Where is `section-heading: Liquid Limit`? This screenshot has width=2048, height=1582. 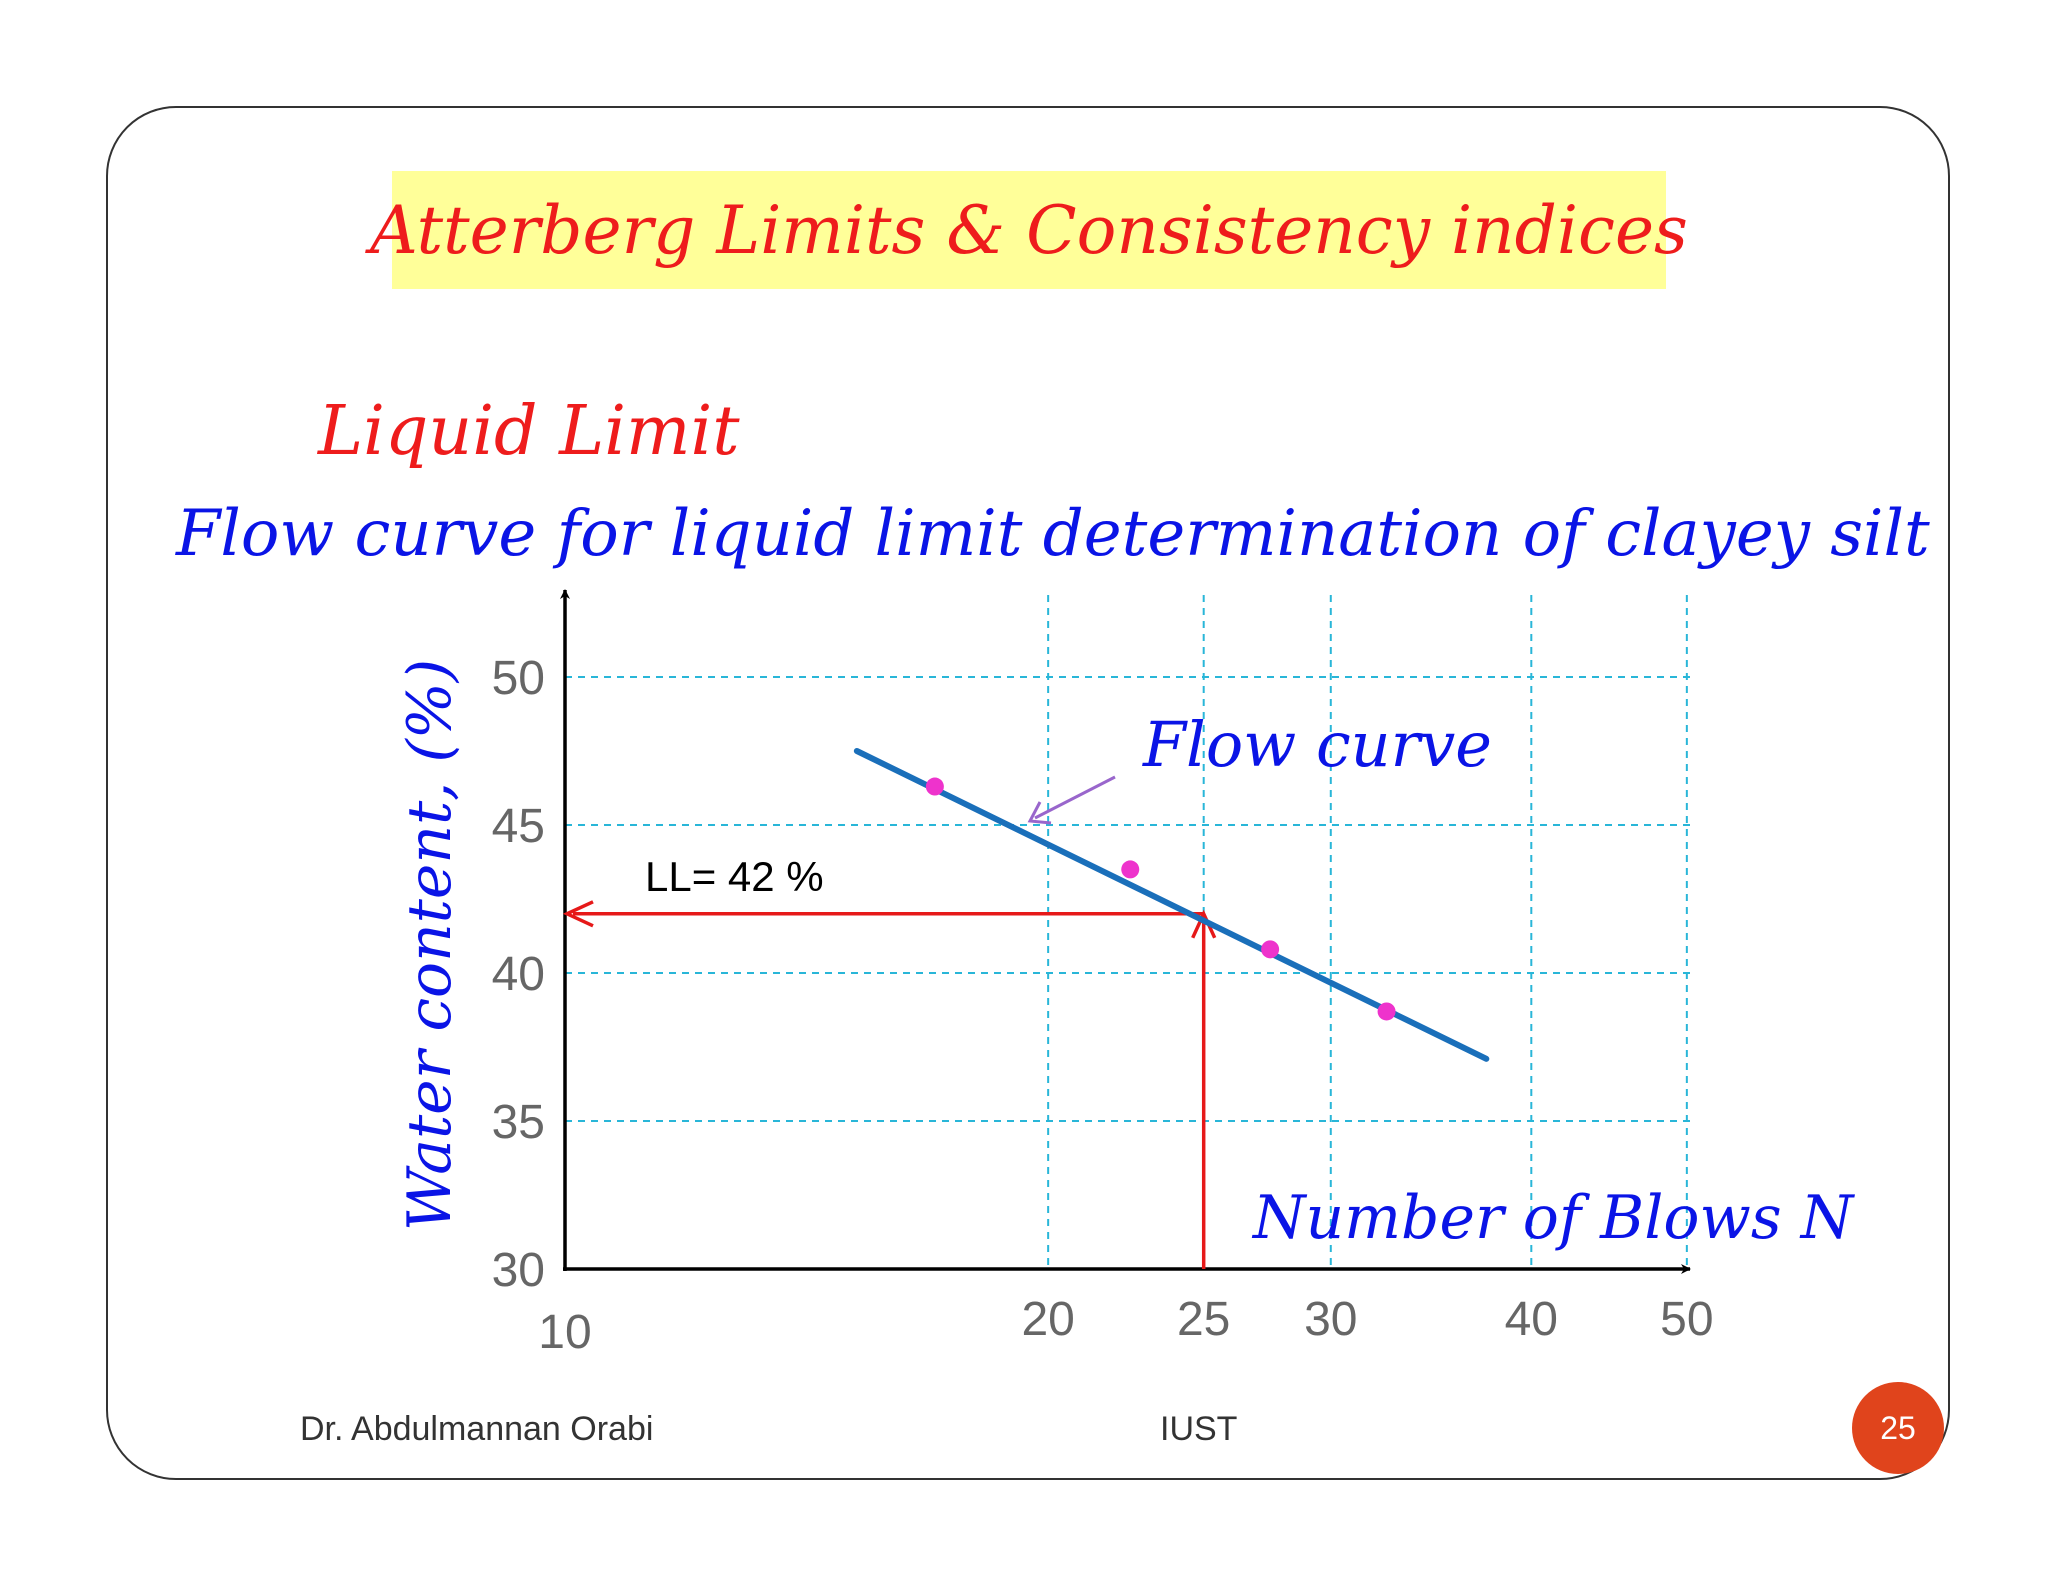 section-heading: Liquid Limit is located at coordinates (529, 431).